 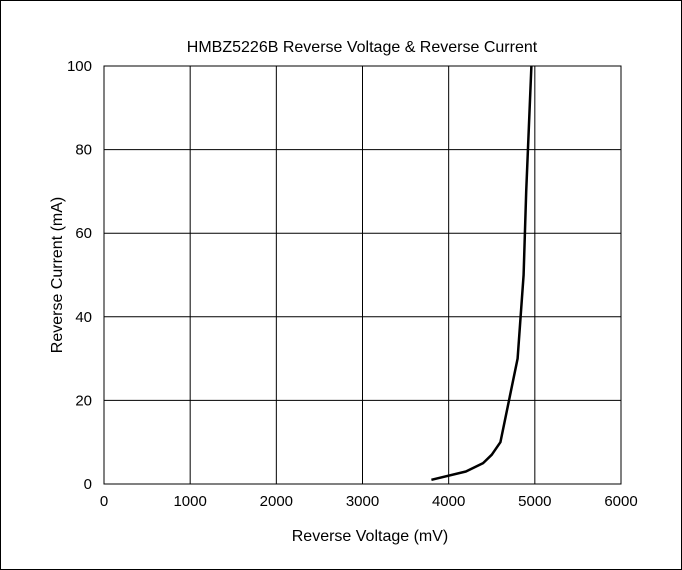 I want to click on x-tick-label: 3000, so click(x=362, y=501).